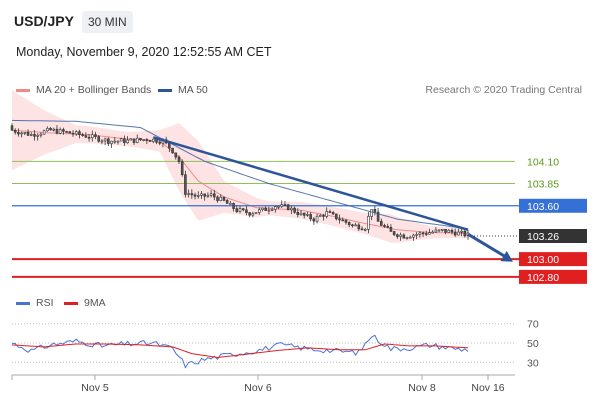 Image resolution: width=596 pixels, height=411 pixels. Describe the element at coordinates (193, 90) in the screenshot. I see `legend-ma50-label: MA 50` at that location.